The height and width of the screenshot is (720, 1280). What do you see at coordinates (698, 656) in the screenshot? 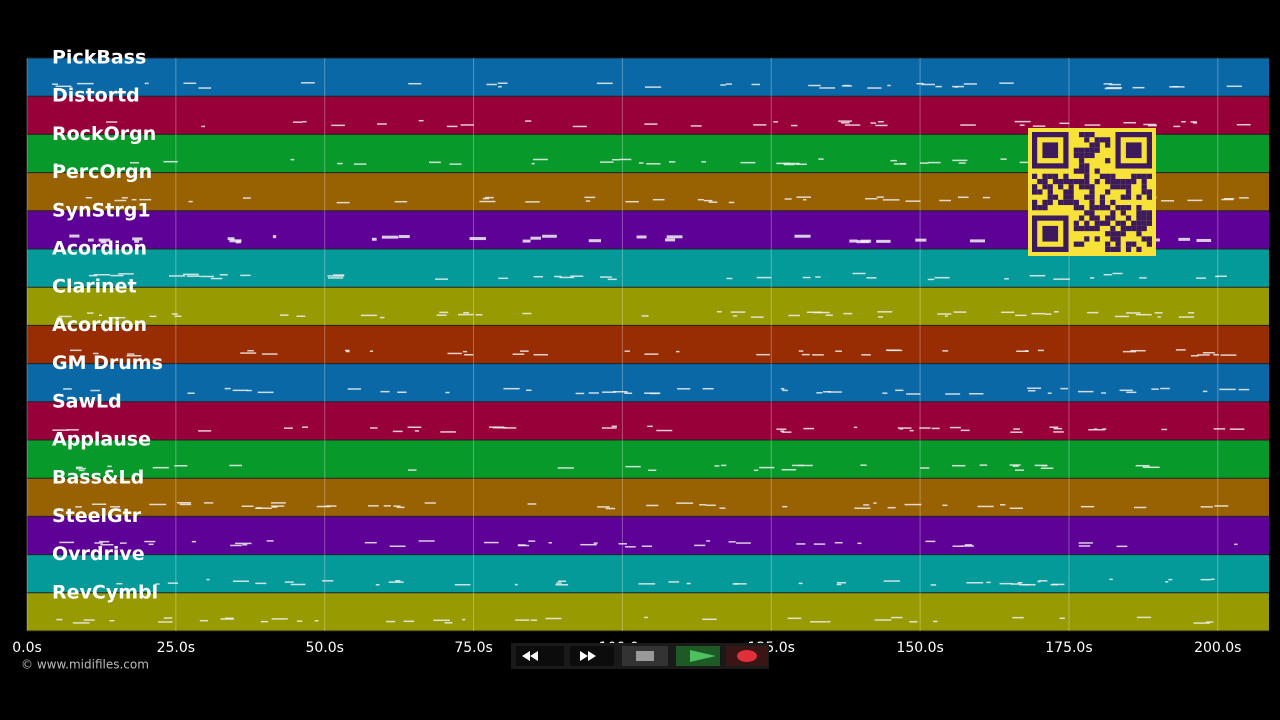
I see `play-button` at bounding box center [698, 656].